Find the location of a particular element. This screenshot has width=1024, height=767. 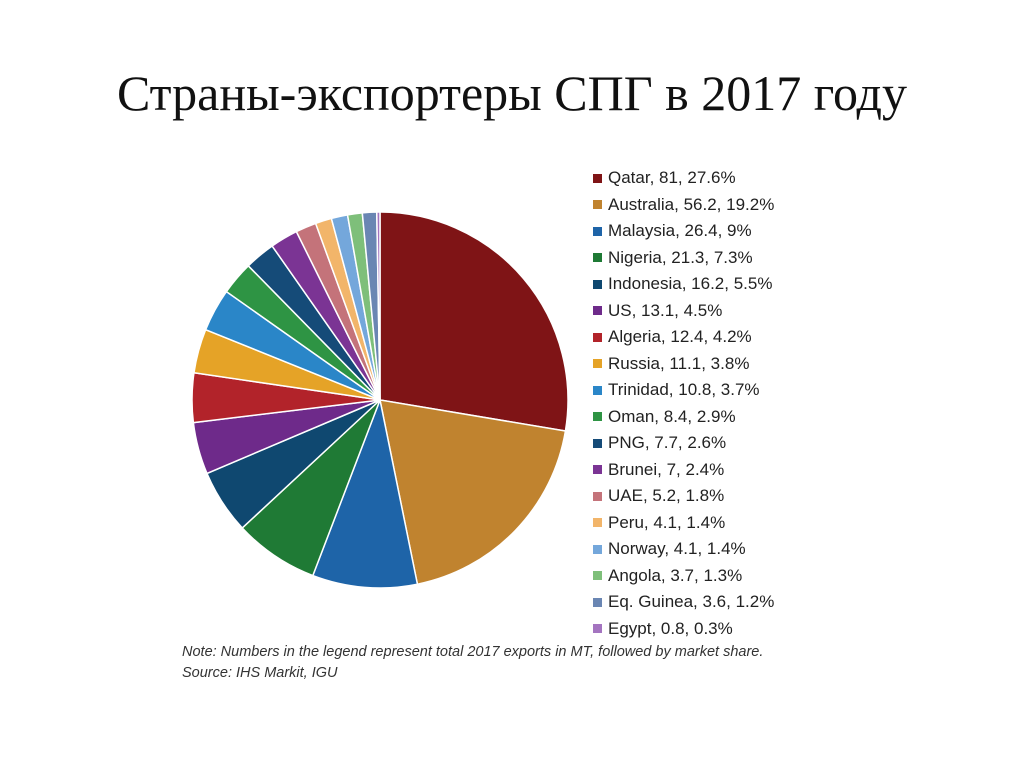

slide-title: Страны-экспортеры СПГ в 2017 году is located at coordinates (511, 93).